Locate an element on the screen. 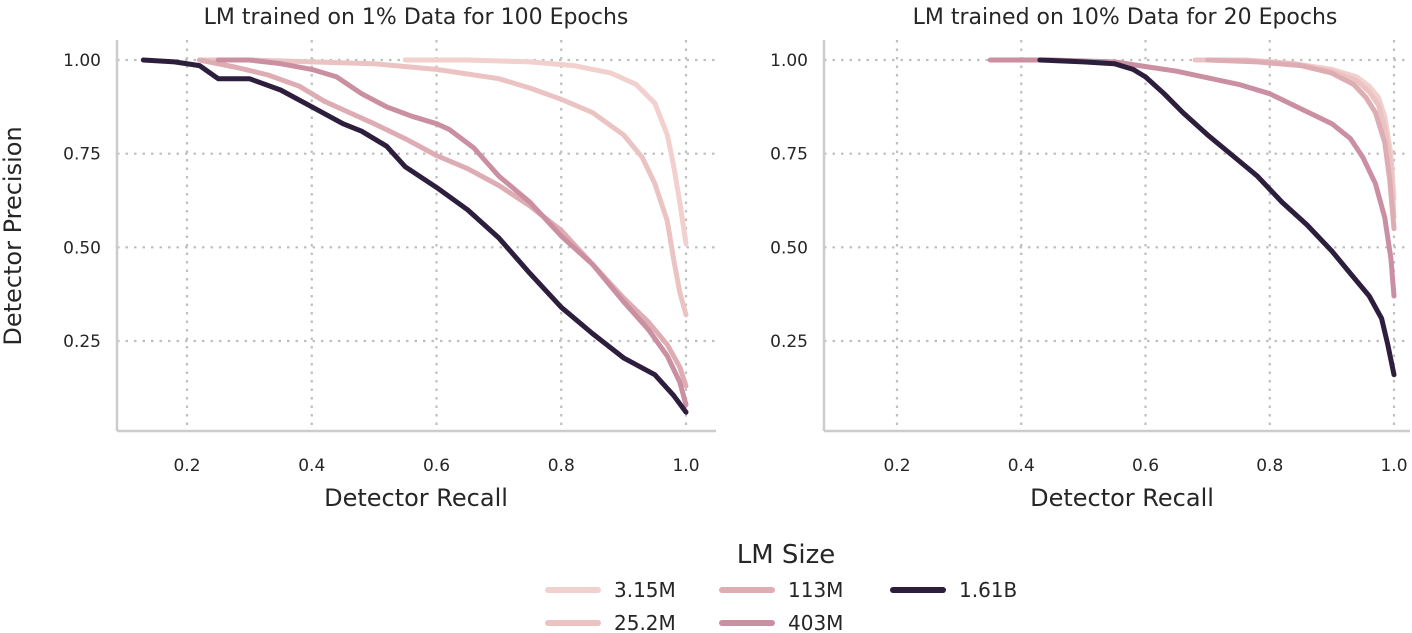  legend-items: 3.15M 25.2M 113M 403M 1.61B is located at coordinates (781, 605).